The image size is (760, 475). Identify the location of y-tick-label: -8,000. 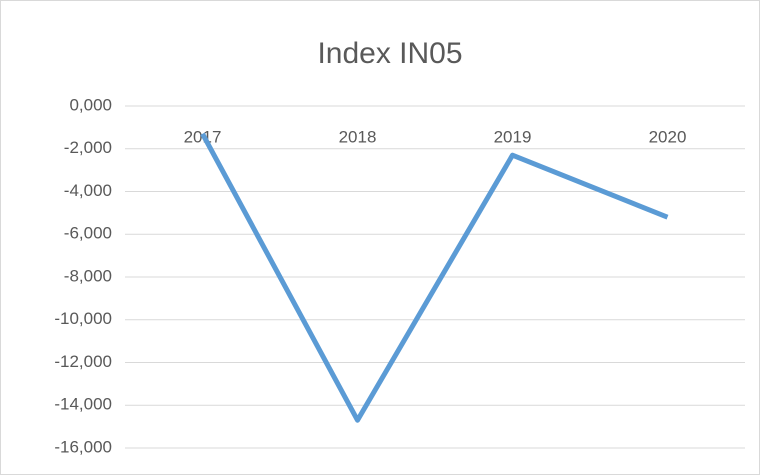
(88, 275).